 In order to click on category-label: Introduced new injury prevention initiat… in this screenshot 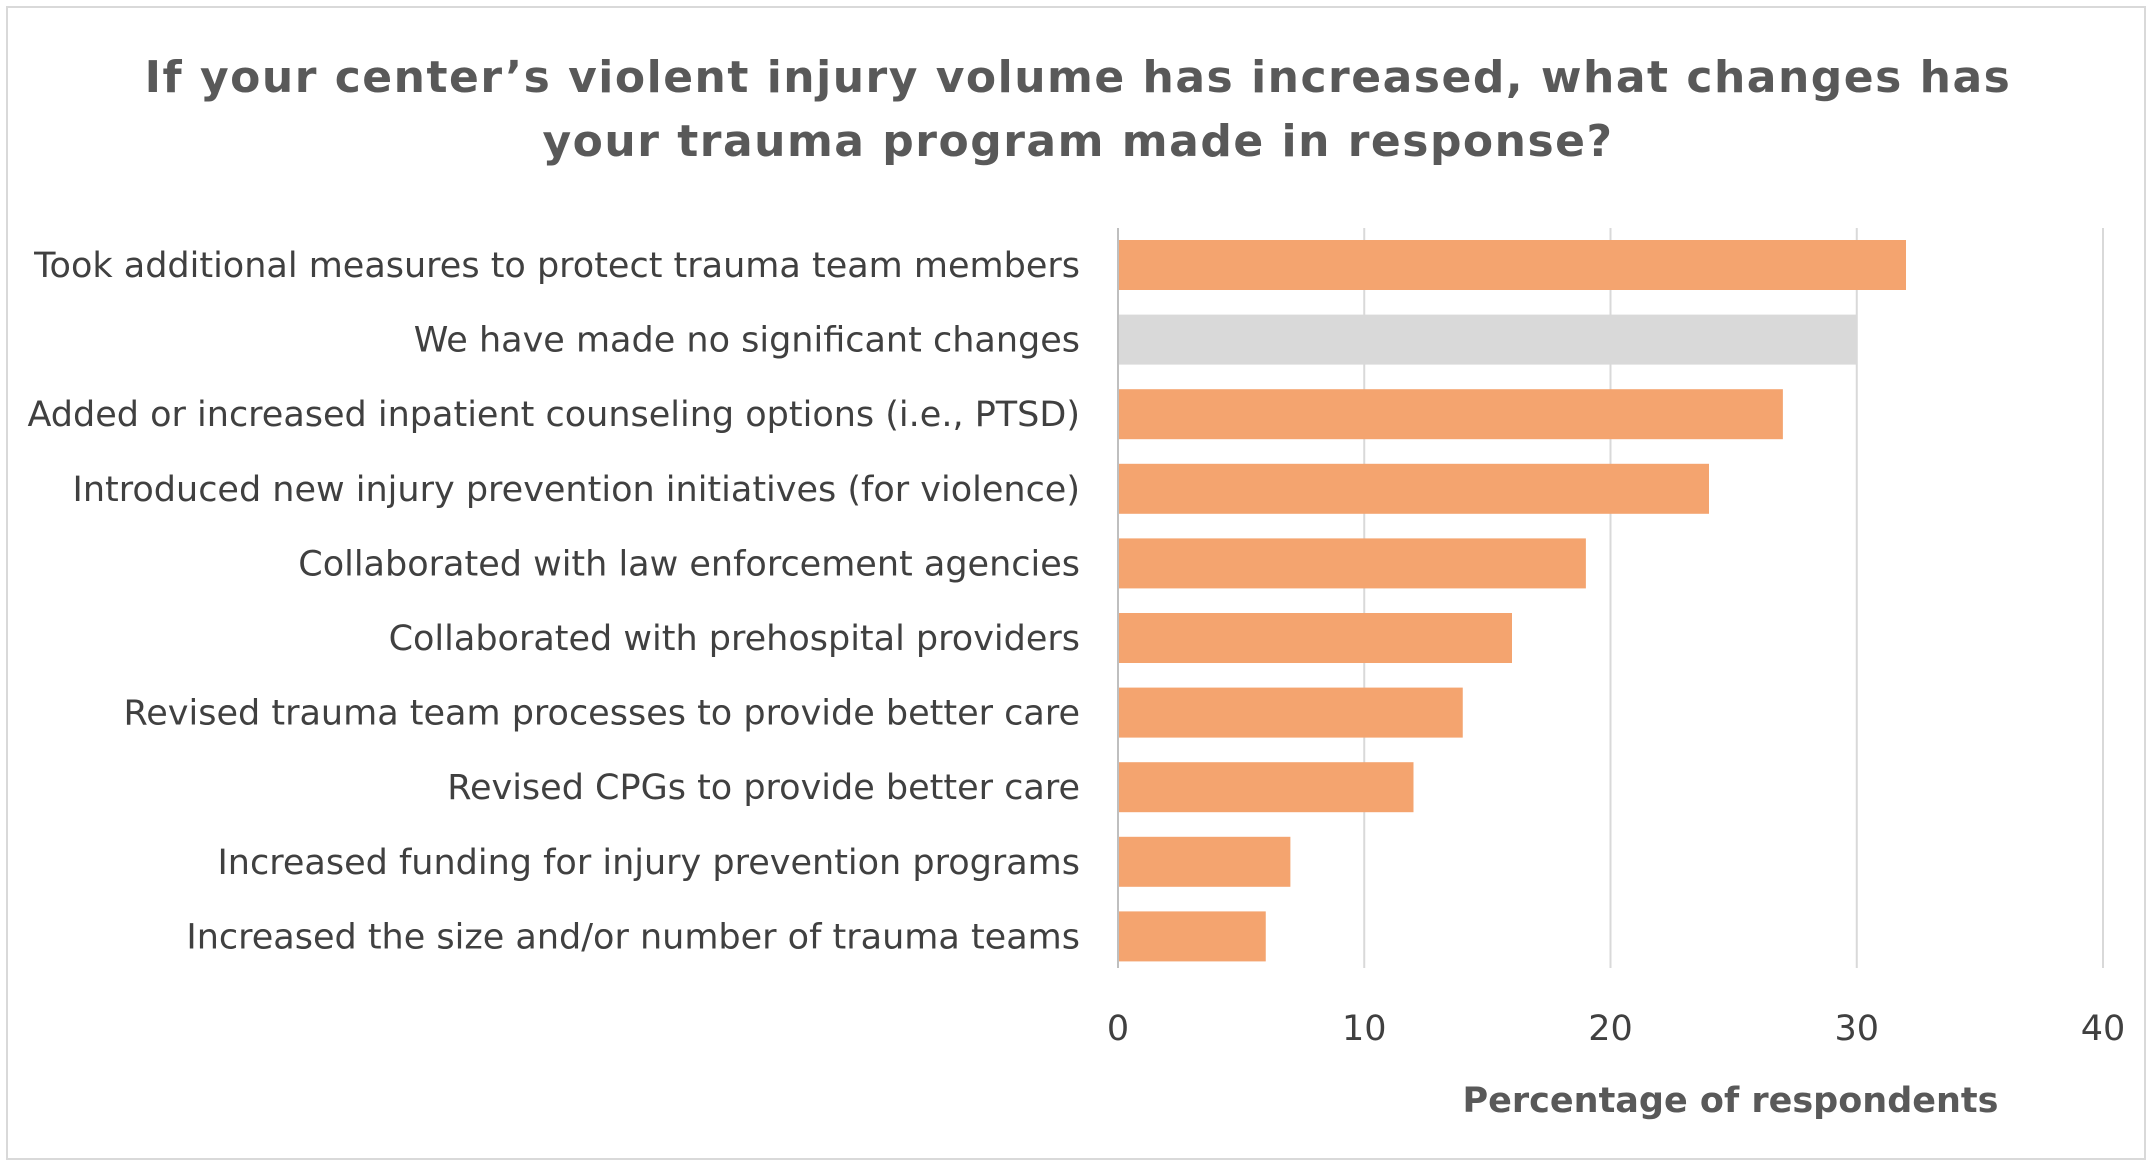, I will do `click(576, 490)`.